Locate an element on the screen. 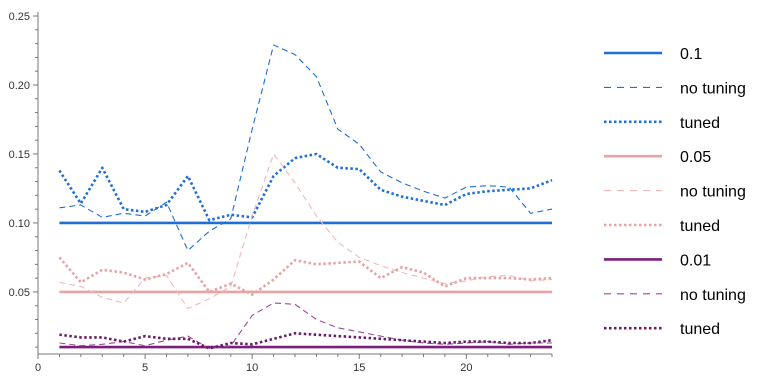  x-tick-label: 10 is located at coordinates (252, 368).